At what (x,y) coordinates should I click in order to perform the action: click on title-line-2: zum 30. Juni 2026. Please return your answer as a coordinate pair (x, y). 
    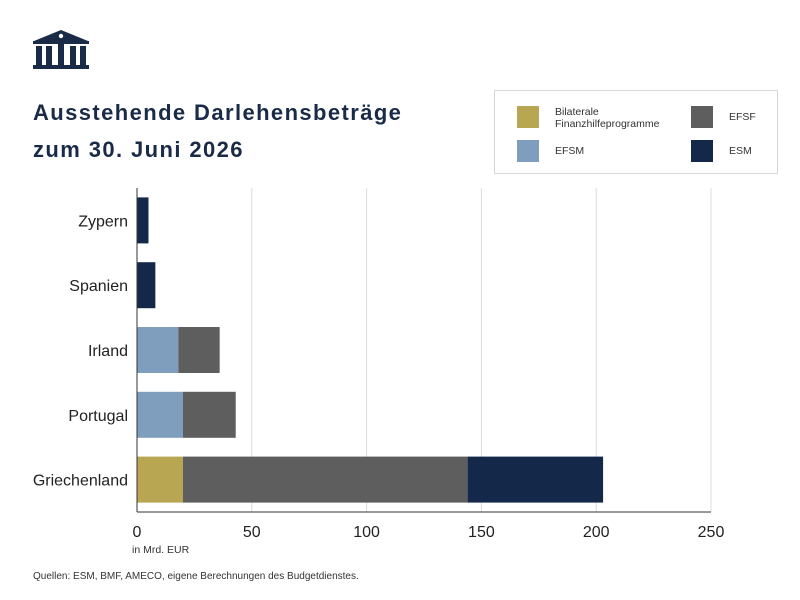
    Looking at the image, I should click on (138, 149).